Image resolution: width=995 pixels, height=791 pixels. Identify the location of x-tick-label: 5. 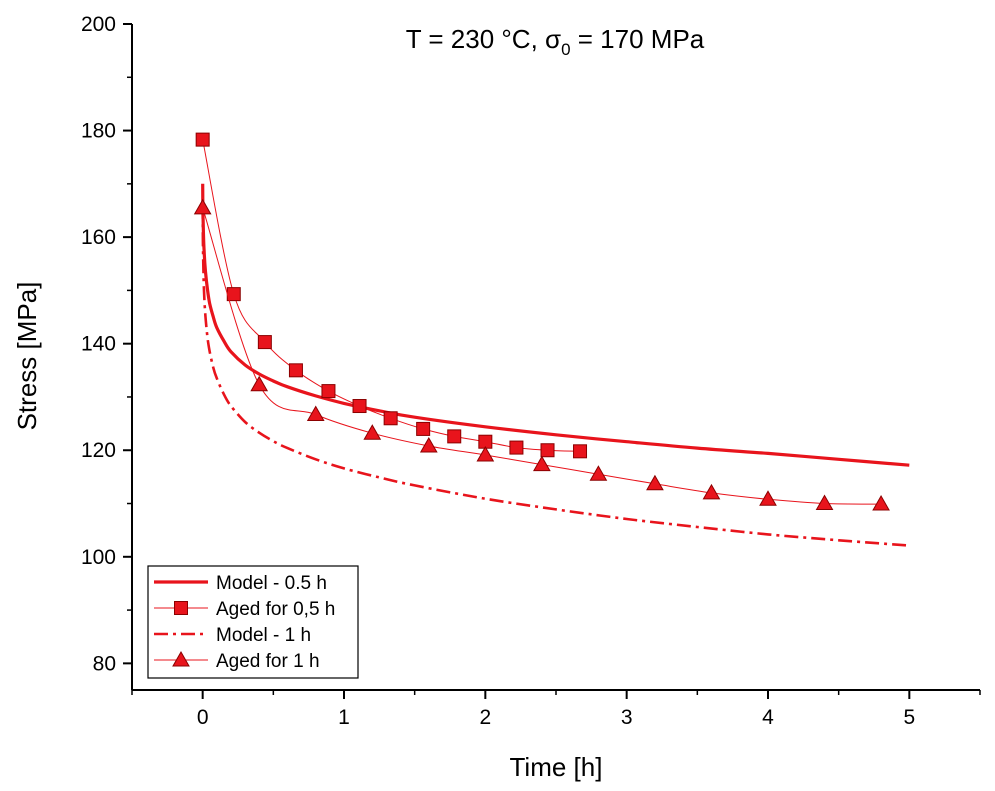
(909, 717).